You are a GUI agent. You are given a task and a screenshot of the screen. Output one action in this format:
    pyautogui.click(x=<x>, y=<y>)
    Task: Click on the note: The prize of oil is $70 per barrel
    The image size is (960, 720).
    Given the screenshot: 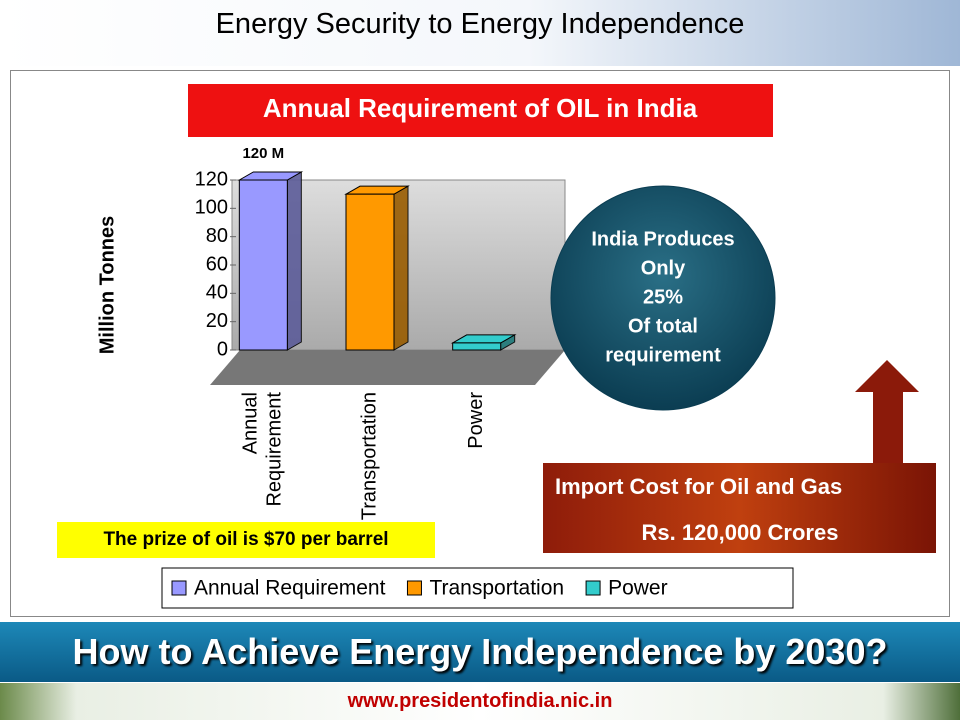 What is the action you would take?
    pyautogui.click(x=245, y=539)
    